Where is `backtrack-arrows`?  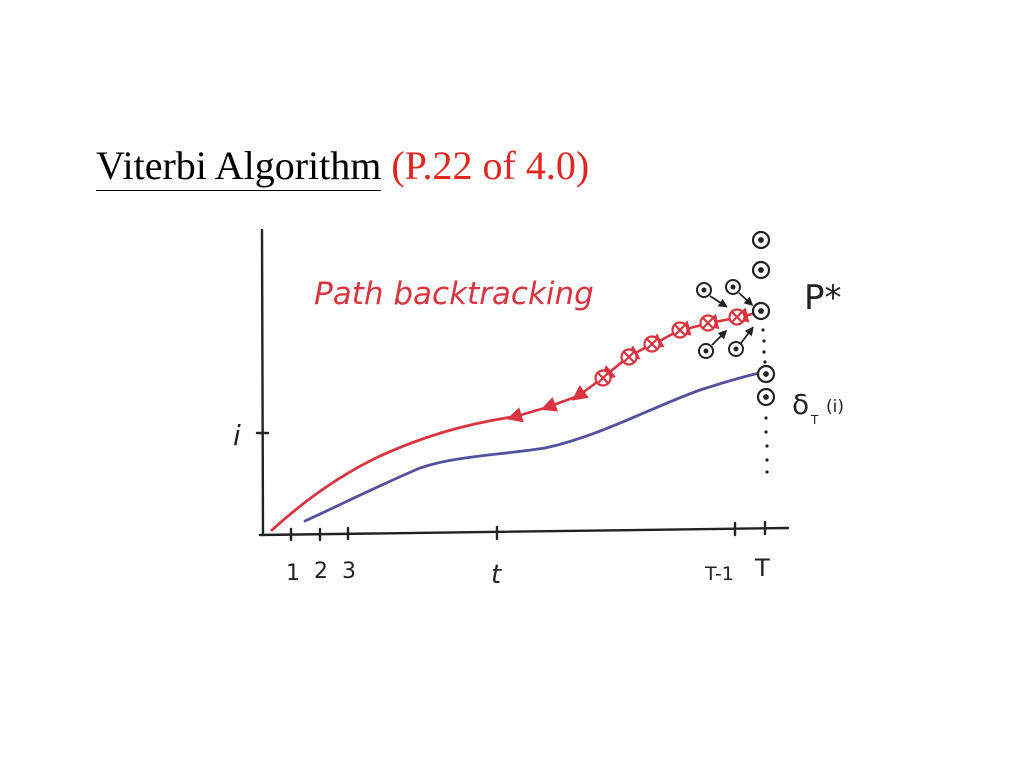
backtrack-arrows is located at coordinates (634, 365).